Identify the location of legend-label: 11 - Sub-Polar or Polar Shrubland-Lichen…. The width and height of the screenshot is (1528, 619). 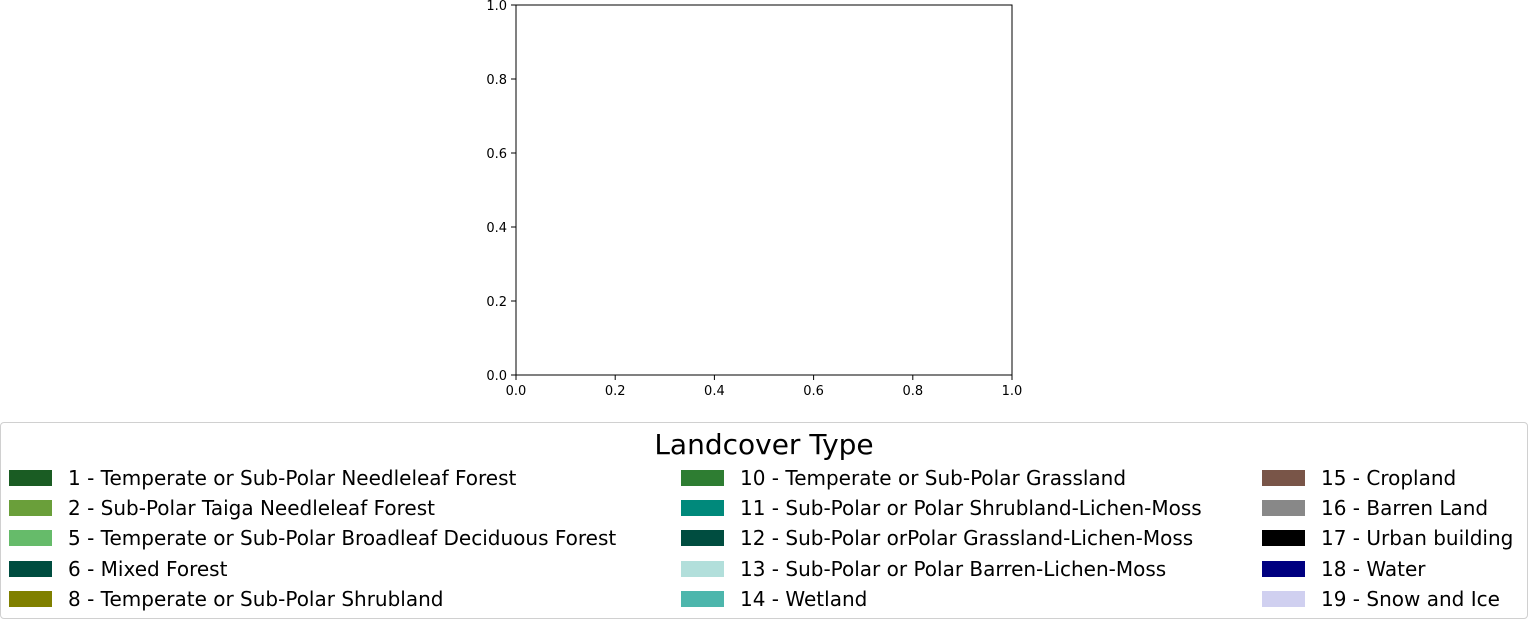
(971, 508).